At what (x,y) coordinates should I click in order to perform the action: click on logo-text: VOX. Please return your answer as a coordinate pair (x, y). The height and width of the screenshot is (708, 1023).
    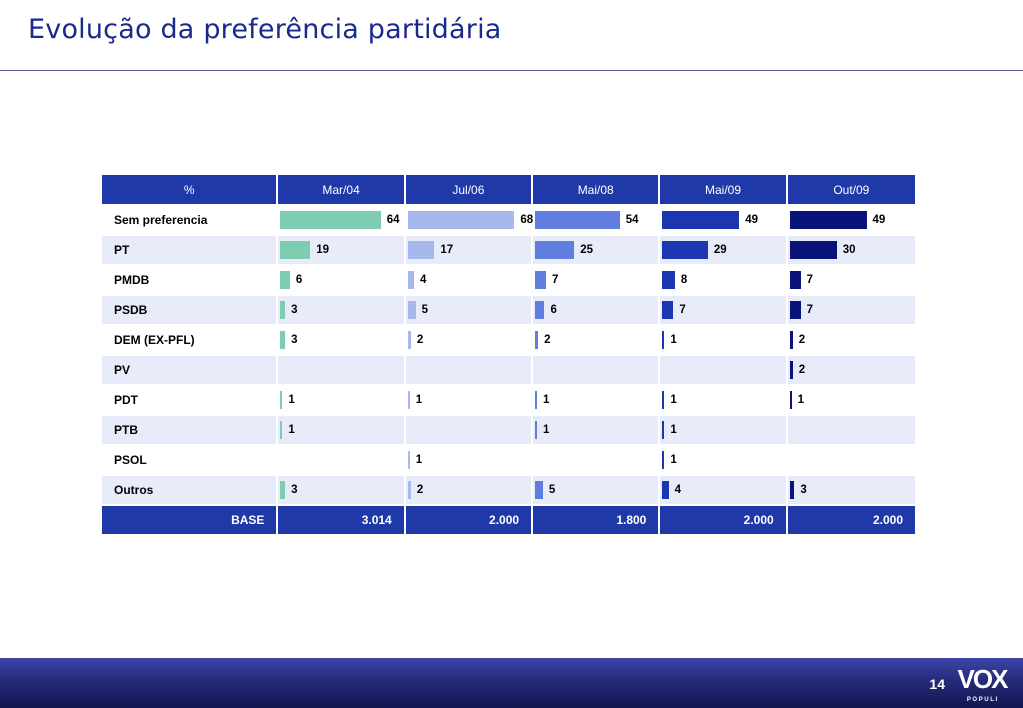
    Looking at the image, I should click on (984, 679).